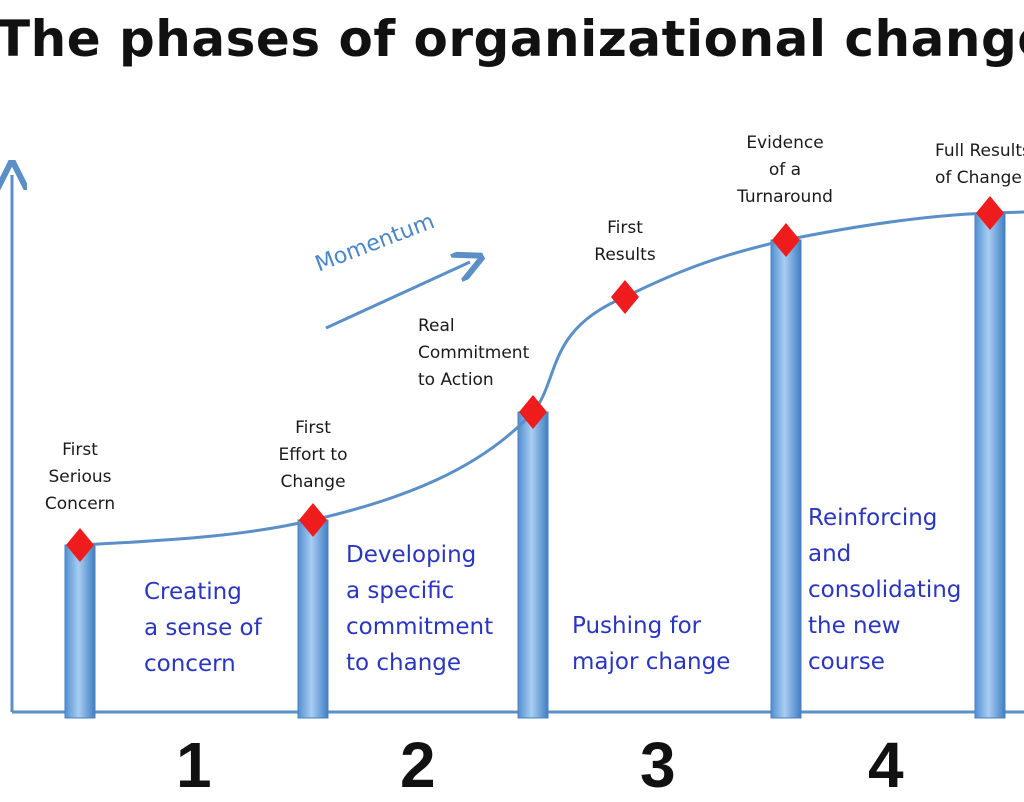 The width and height of the screenshot is (1024, 802). What do you see at coordinates (886, 765) in the screenshot?
I see `phase-number-4: 4` at bounding box center [886, 765].